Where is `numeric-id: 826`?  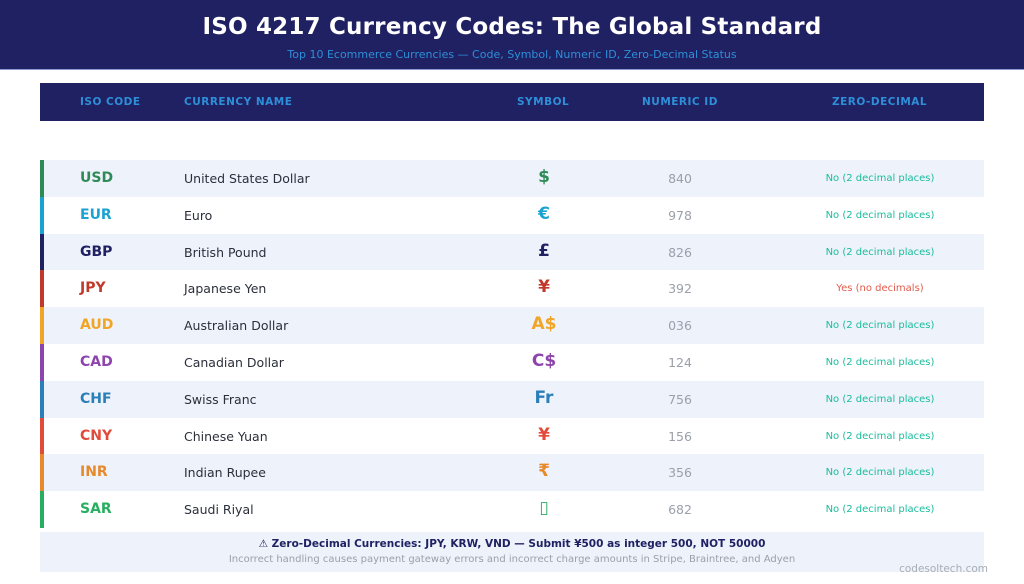 numeric-id: 826 is located at coordinates (680, 252).